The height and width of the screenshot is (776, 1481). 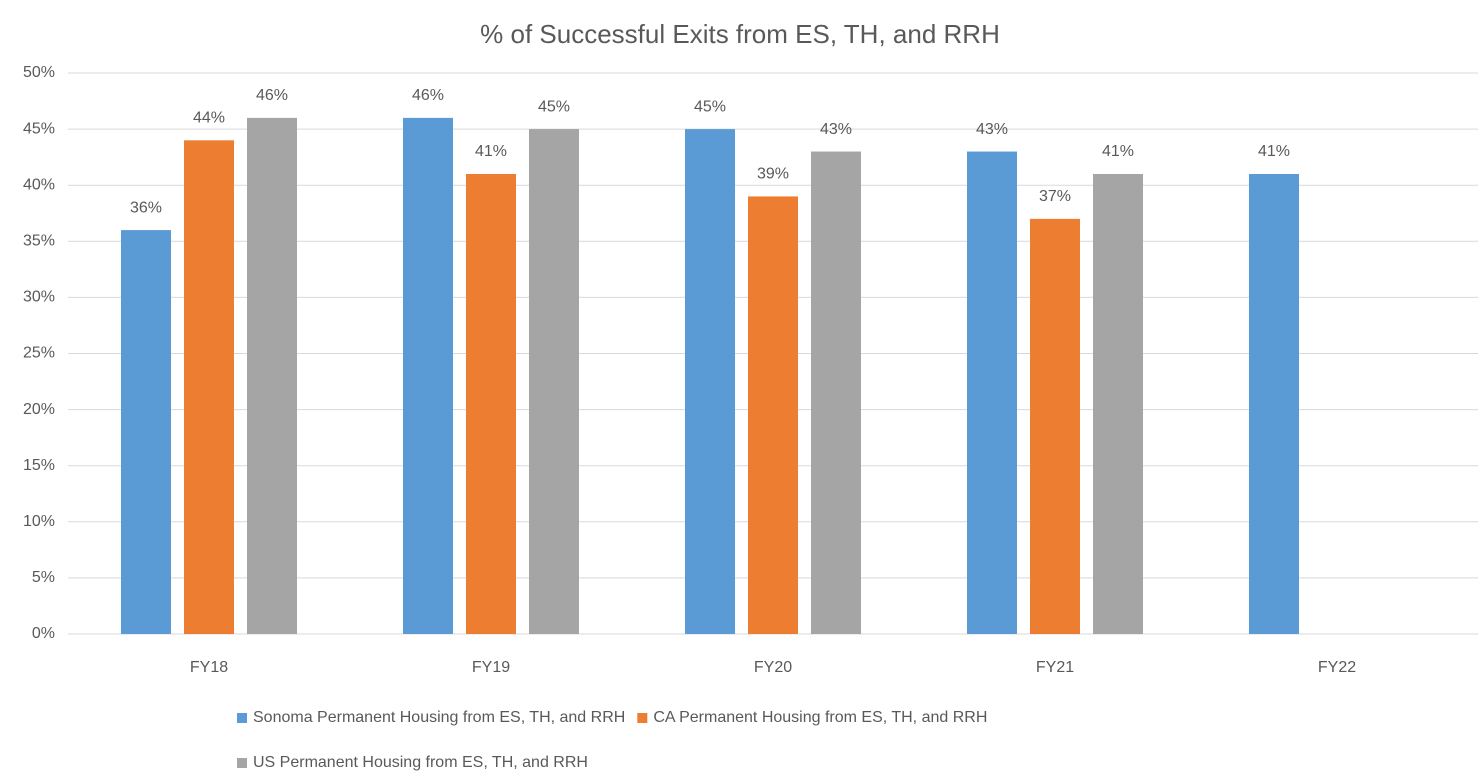 I want to click on y-tick-label: 30%, so click(x=39, y=297).